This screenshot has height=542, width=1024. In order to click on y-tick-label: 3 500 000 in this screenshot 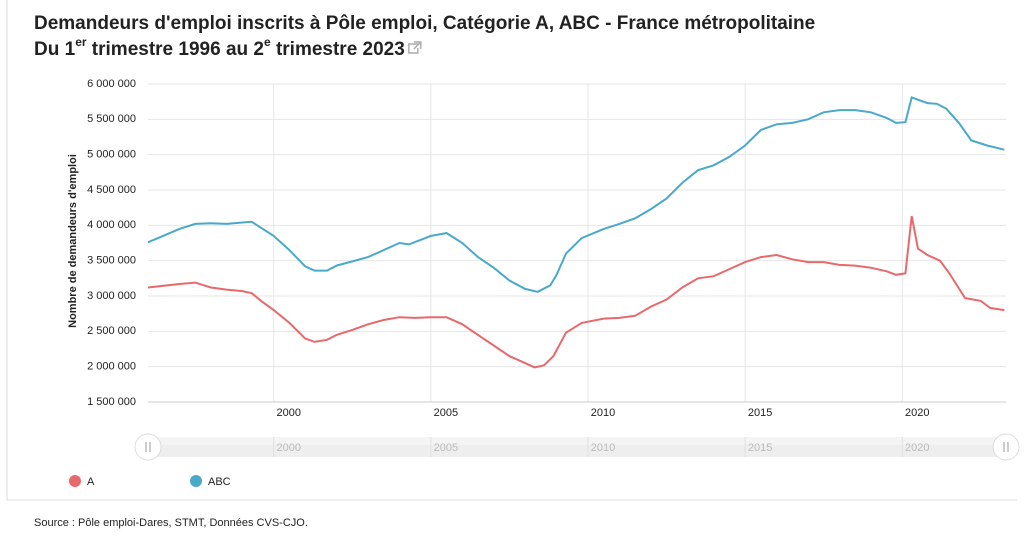, I will do `click(111, 261)`.